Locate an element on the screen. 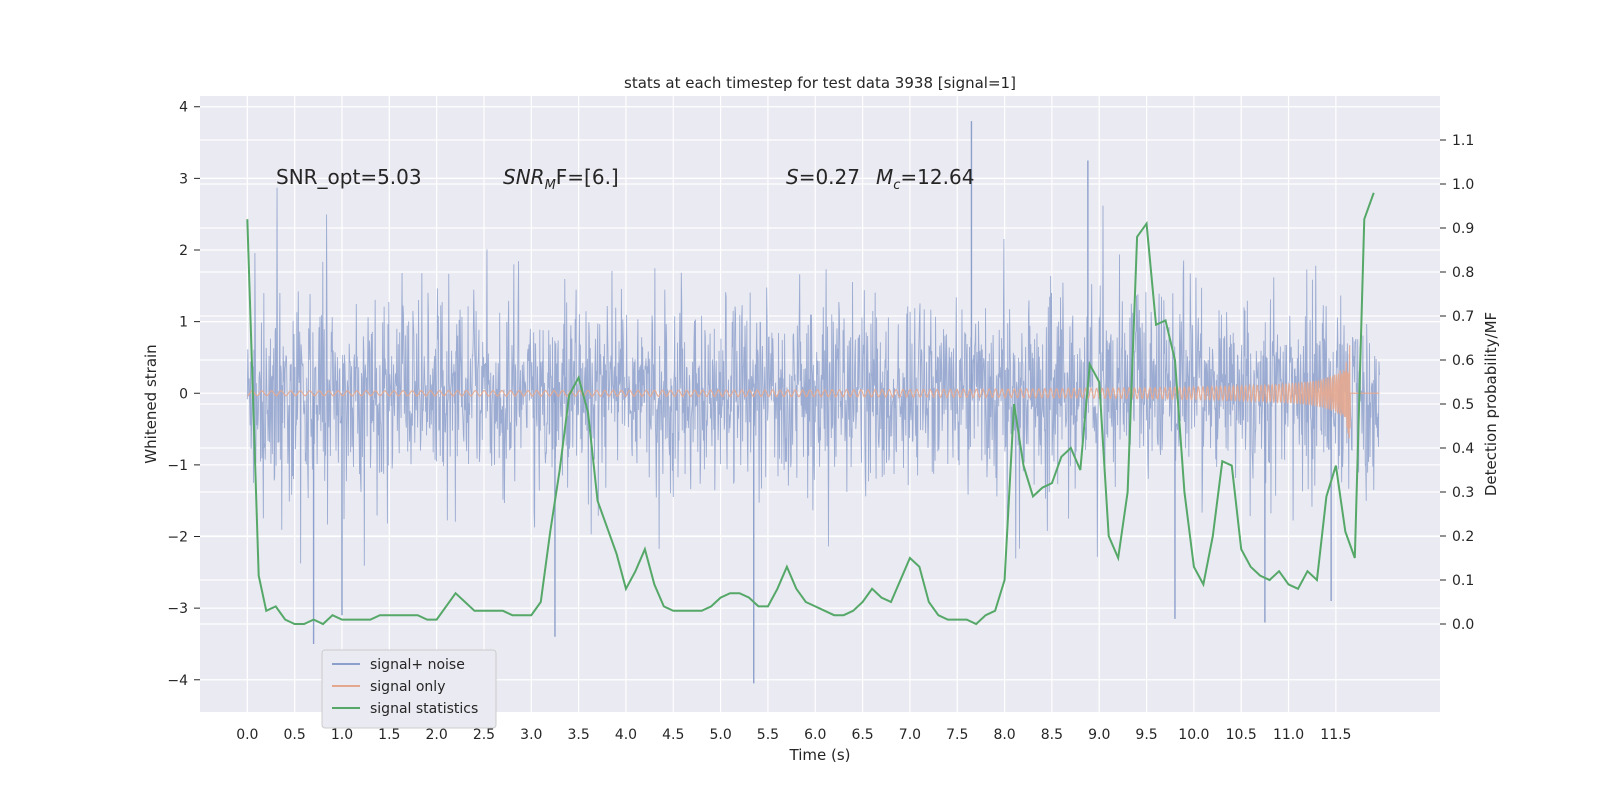 The image size is (1600, 800). series-signal-only is located at coordinates (813, 392).